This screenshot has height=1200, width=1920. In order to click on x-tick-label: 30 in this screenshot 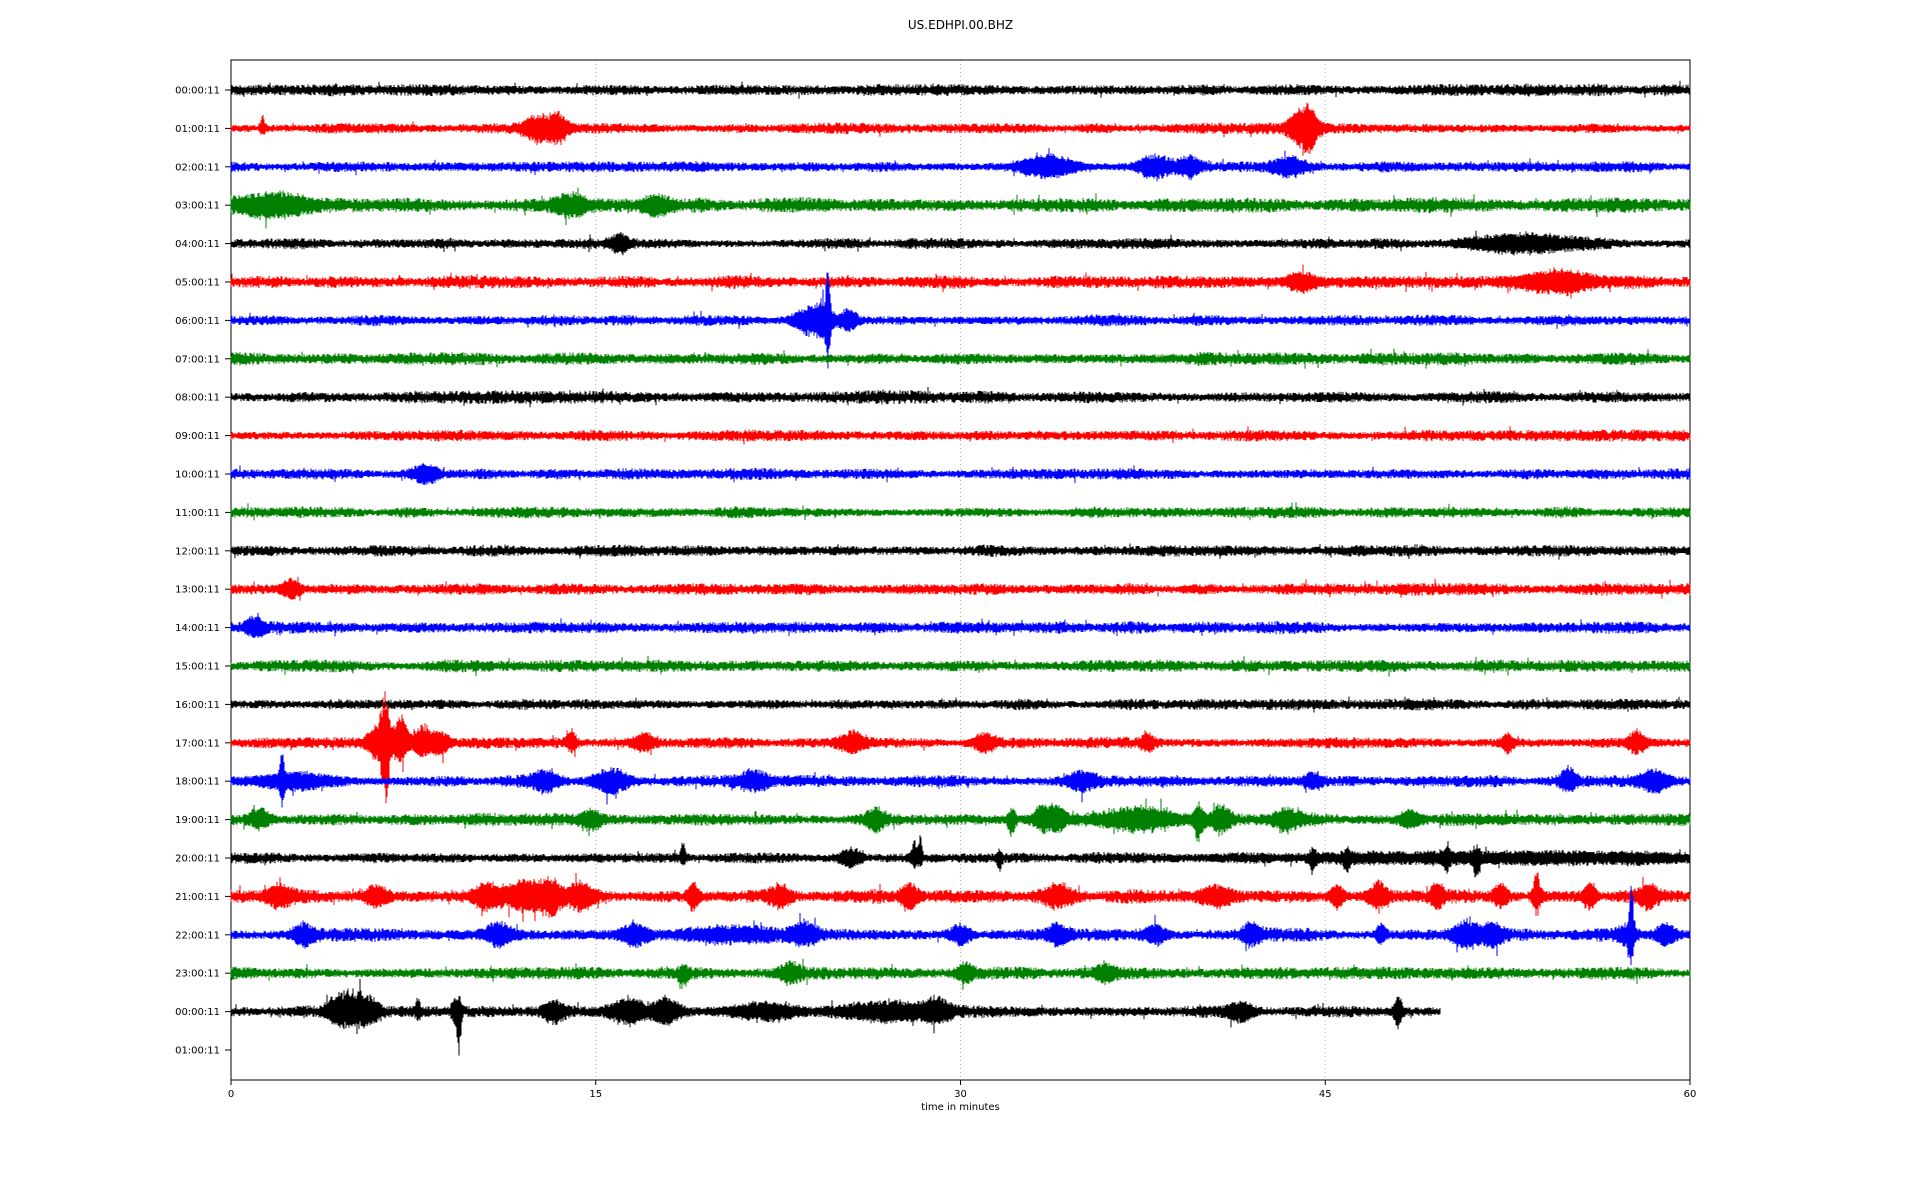, I will do `click(960, 1094)`.